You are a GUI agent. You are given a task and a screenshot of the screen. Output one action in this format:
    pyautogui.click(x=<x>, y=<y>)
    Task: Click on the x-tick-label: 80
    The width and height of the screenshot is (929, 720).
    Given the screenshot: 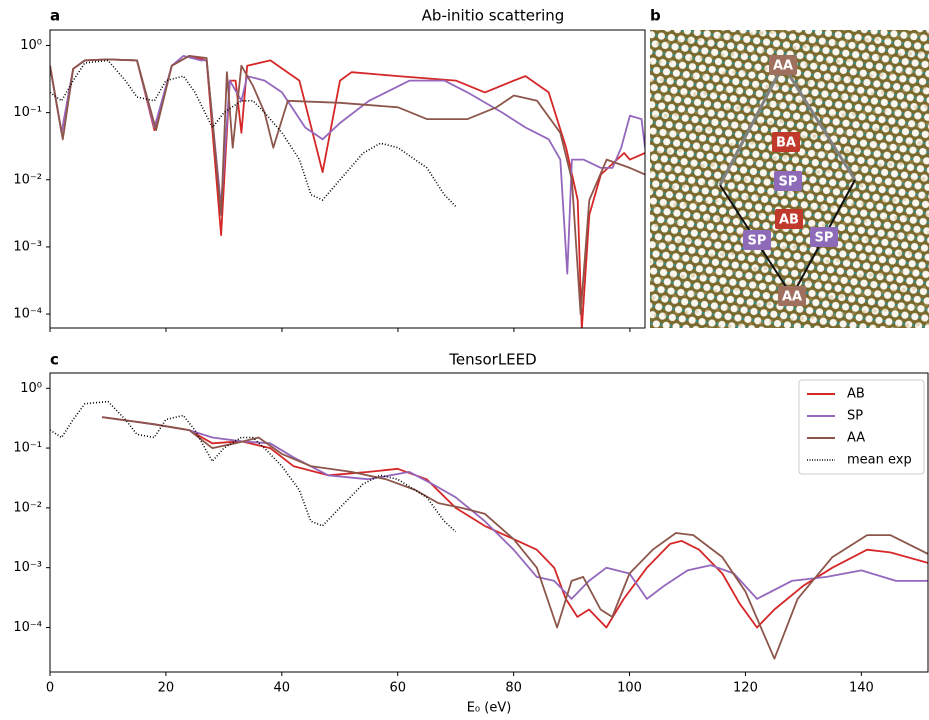 What is the action you would take?
    pyautogui.click(x=513, y=688)
    